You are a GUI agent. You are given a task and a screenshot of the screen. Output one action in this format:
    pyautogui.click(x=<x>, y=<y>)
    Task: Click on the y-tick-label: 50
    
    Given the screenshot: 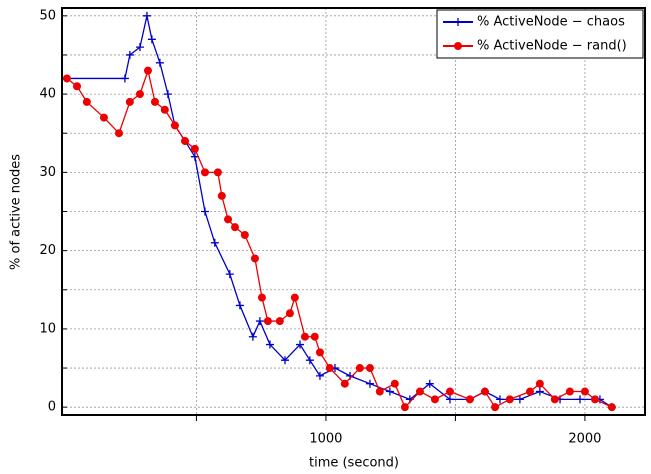 What is the action you would take?
    pyautogui.click(x=47, y=15)
    